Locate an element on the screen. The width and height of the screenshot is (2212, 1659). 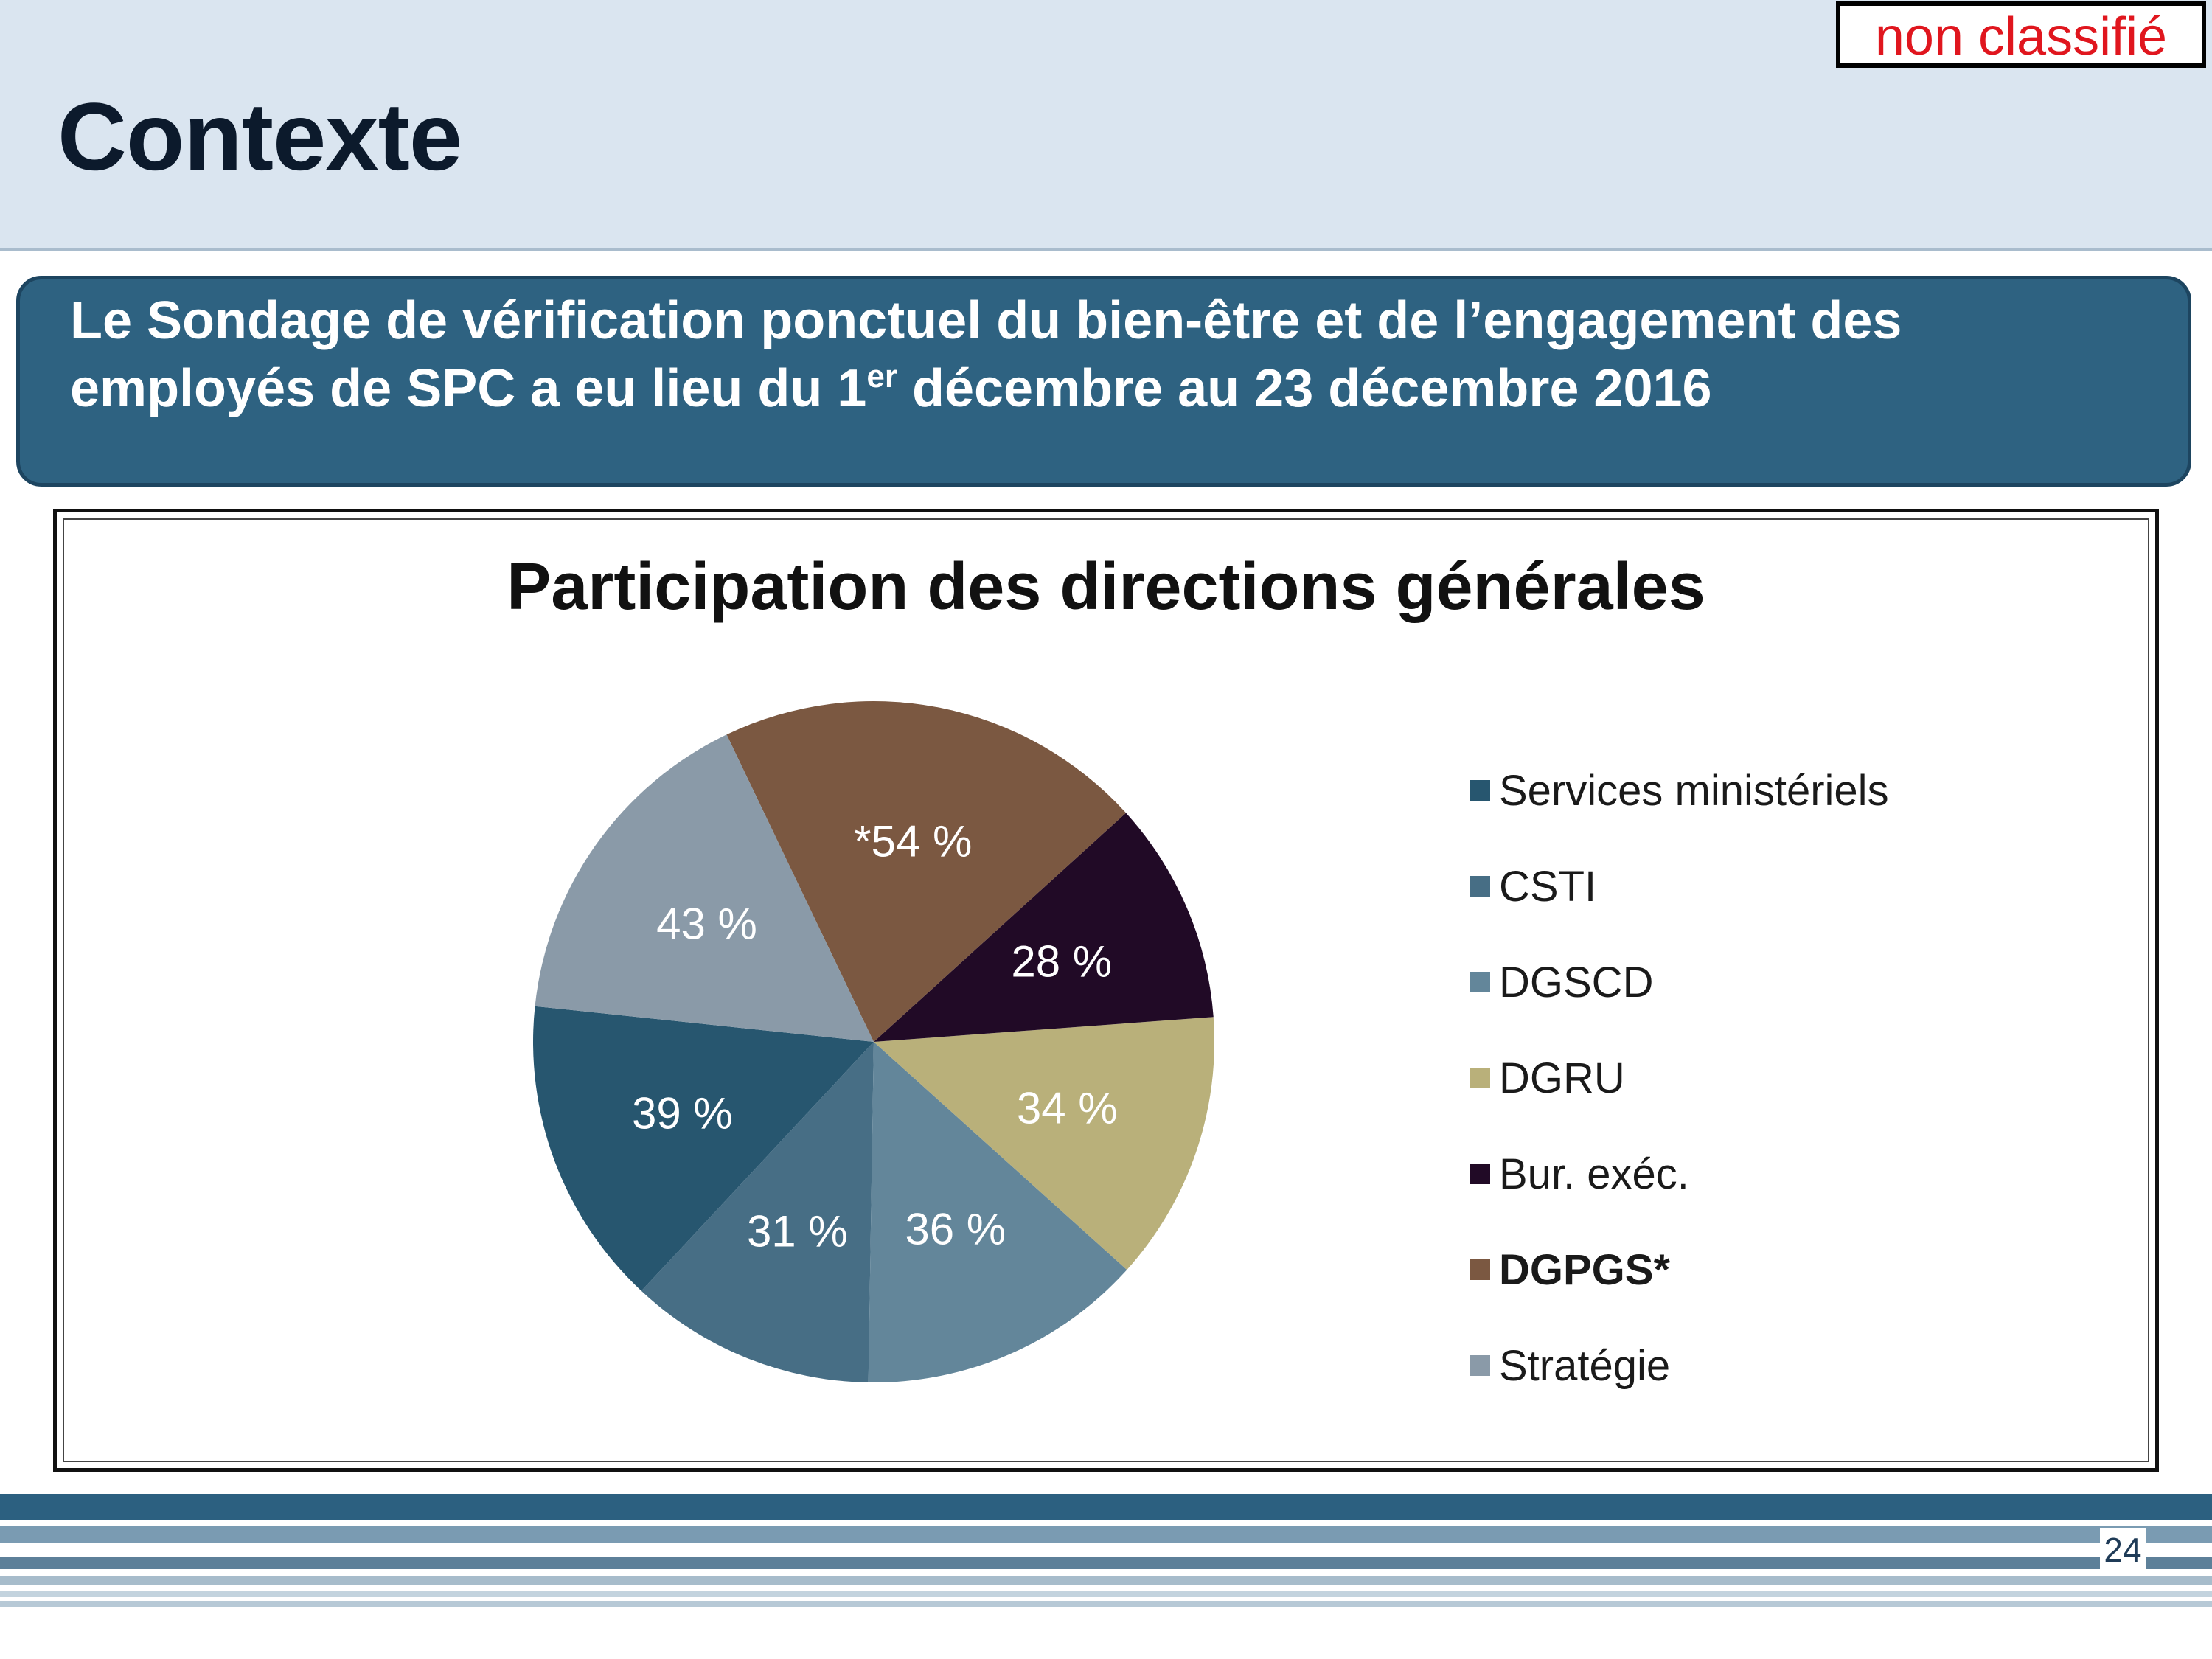
classification-badge: non classifié is located at coordinates (2021, 34).